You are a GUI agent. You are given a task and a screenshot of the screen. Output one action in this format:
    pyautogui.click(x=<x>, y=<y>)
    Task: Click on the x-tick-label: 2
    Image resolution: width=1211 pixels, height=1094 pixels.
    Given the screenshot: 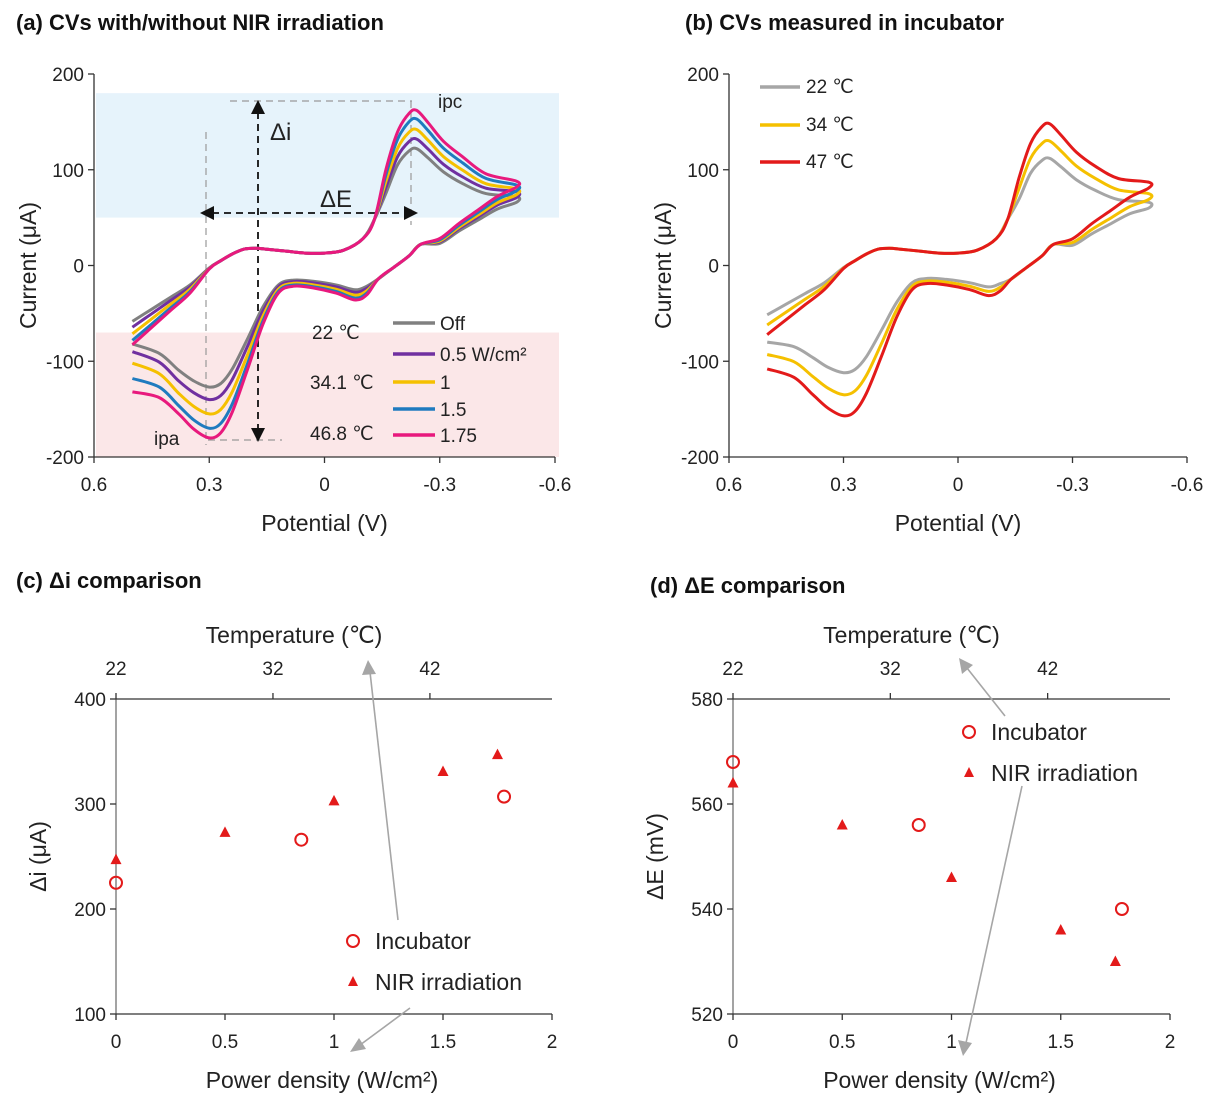 What is the action you would take?
    pyautogui.click(x=552, y=1042)
    